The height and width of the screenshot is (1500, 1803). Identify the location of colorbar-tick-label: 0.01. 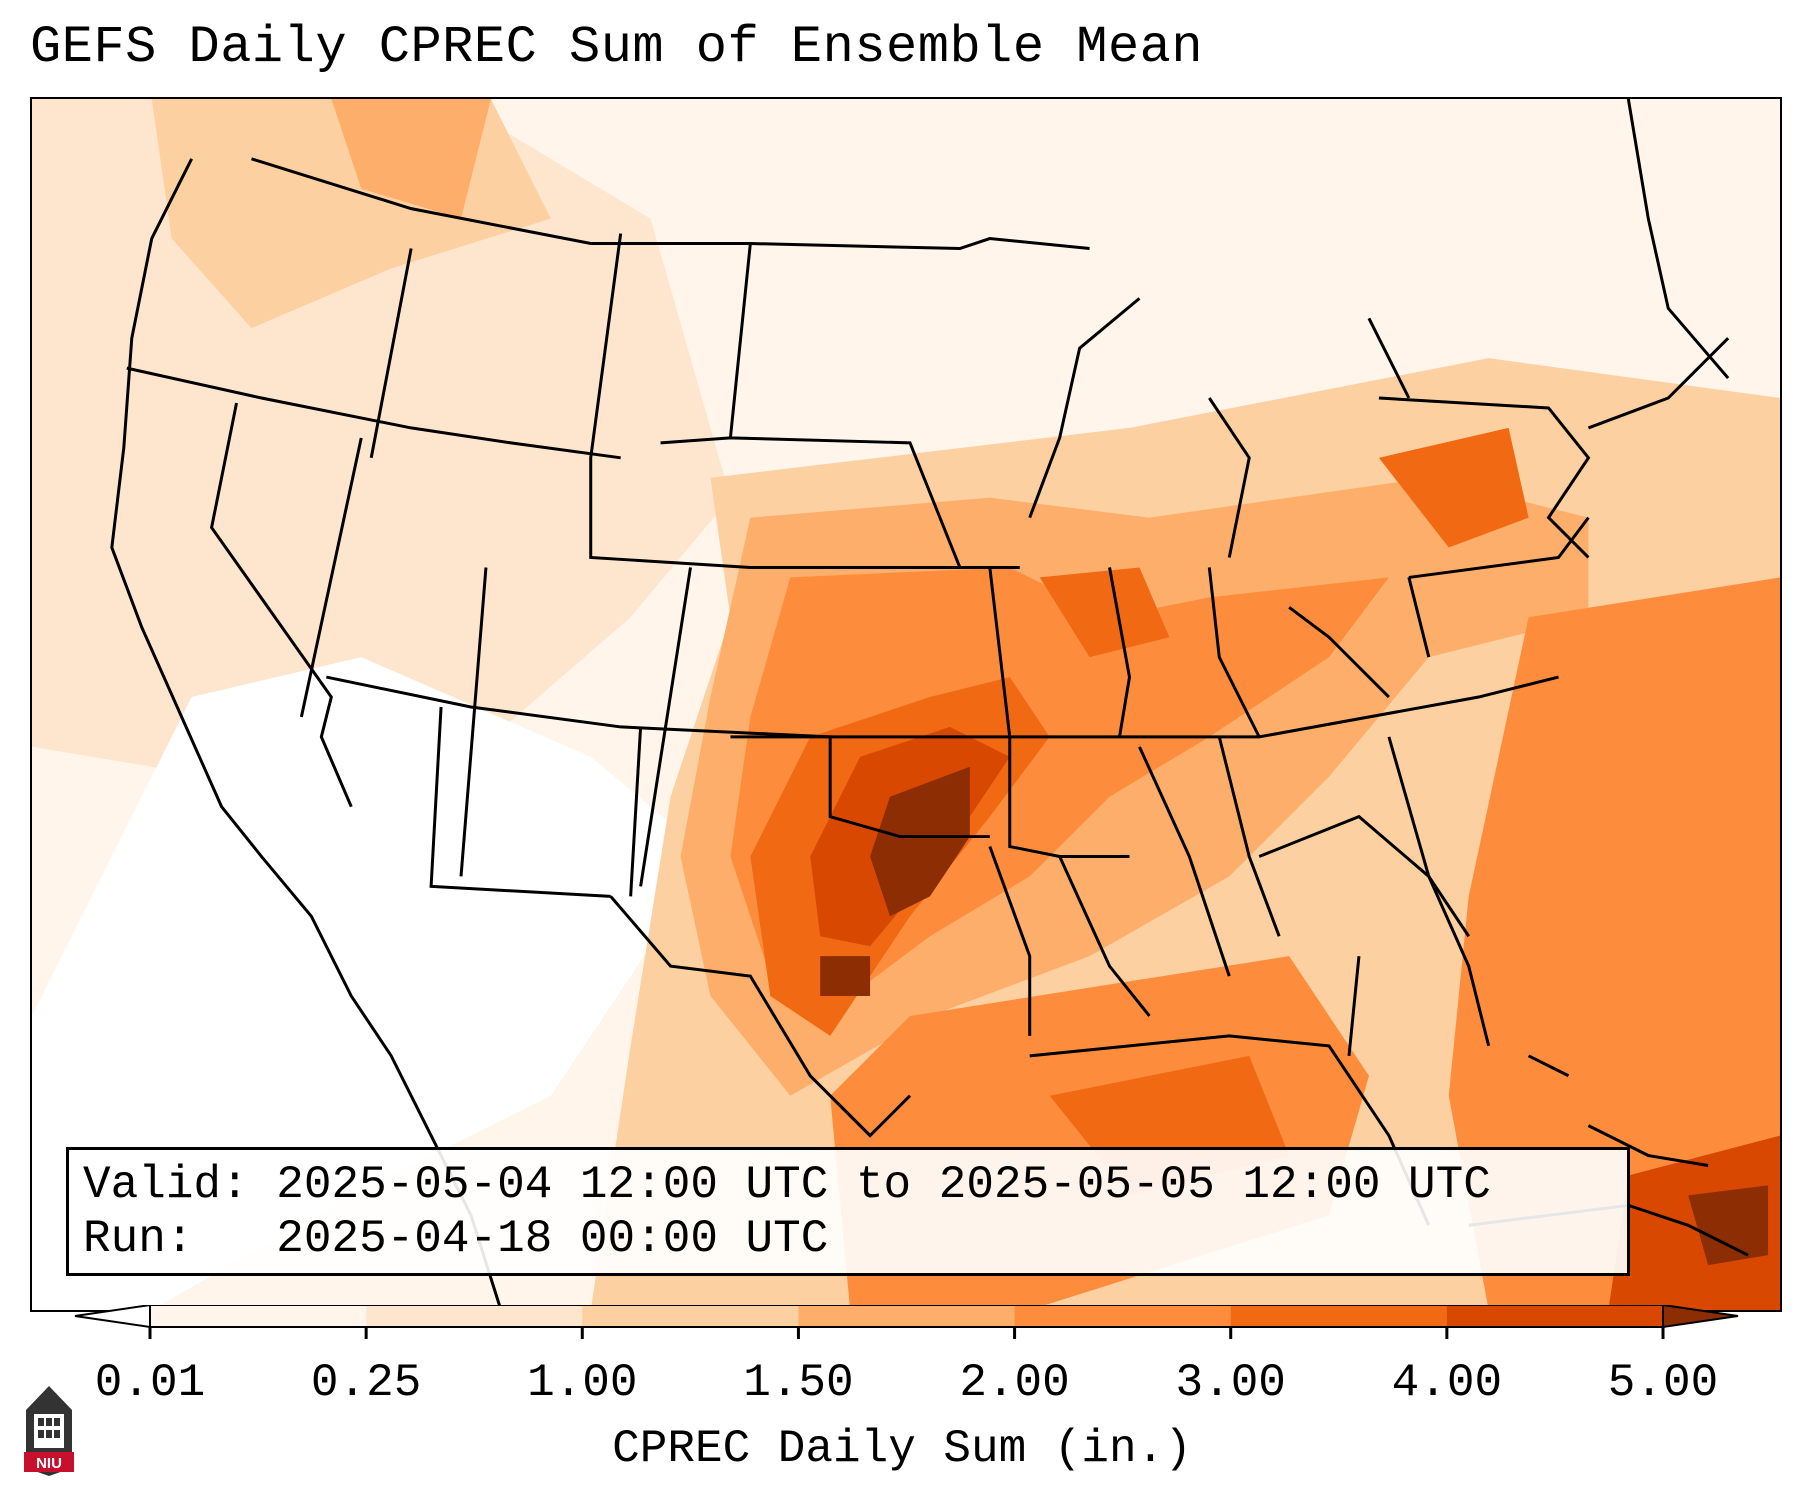
(150, 1383).